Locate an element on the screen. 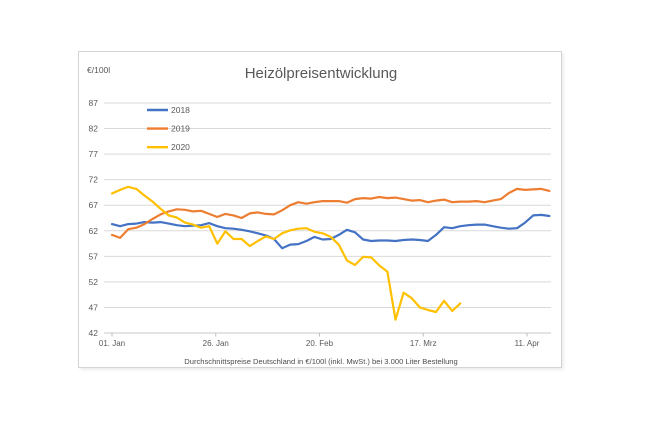 This screenshot has height=445, width=650. legend: 2018 2019 2020 is located at coordinates (168, 128).